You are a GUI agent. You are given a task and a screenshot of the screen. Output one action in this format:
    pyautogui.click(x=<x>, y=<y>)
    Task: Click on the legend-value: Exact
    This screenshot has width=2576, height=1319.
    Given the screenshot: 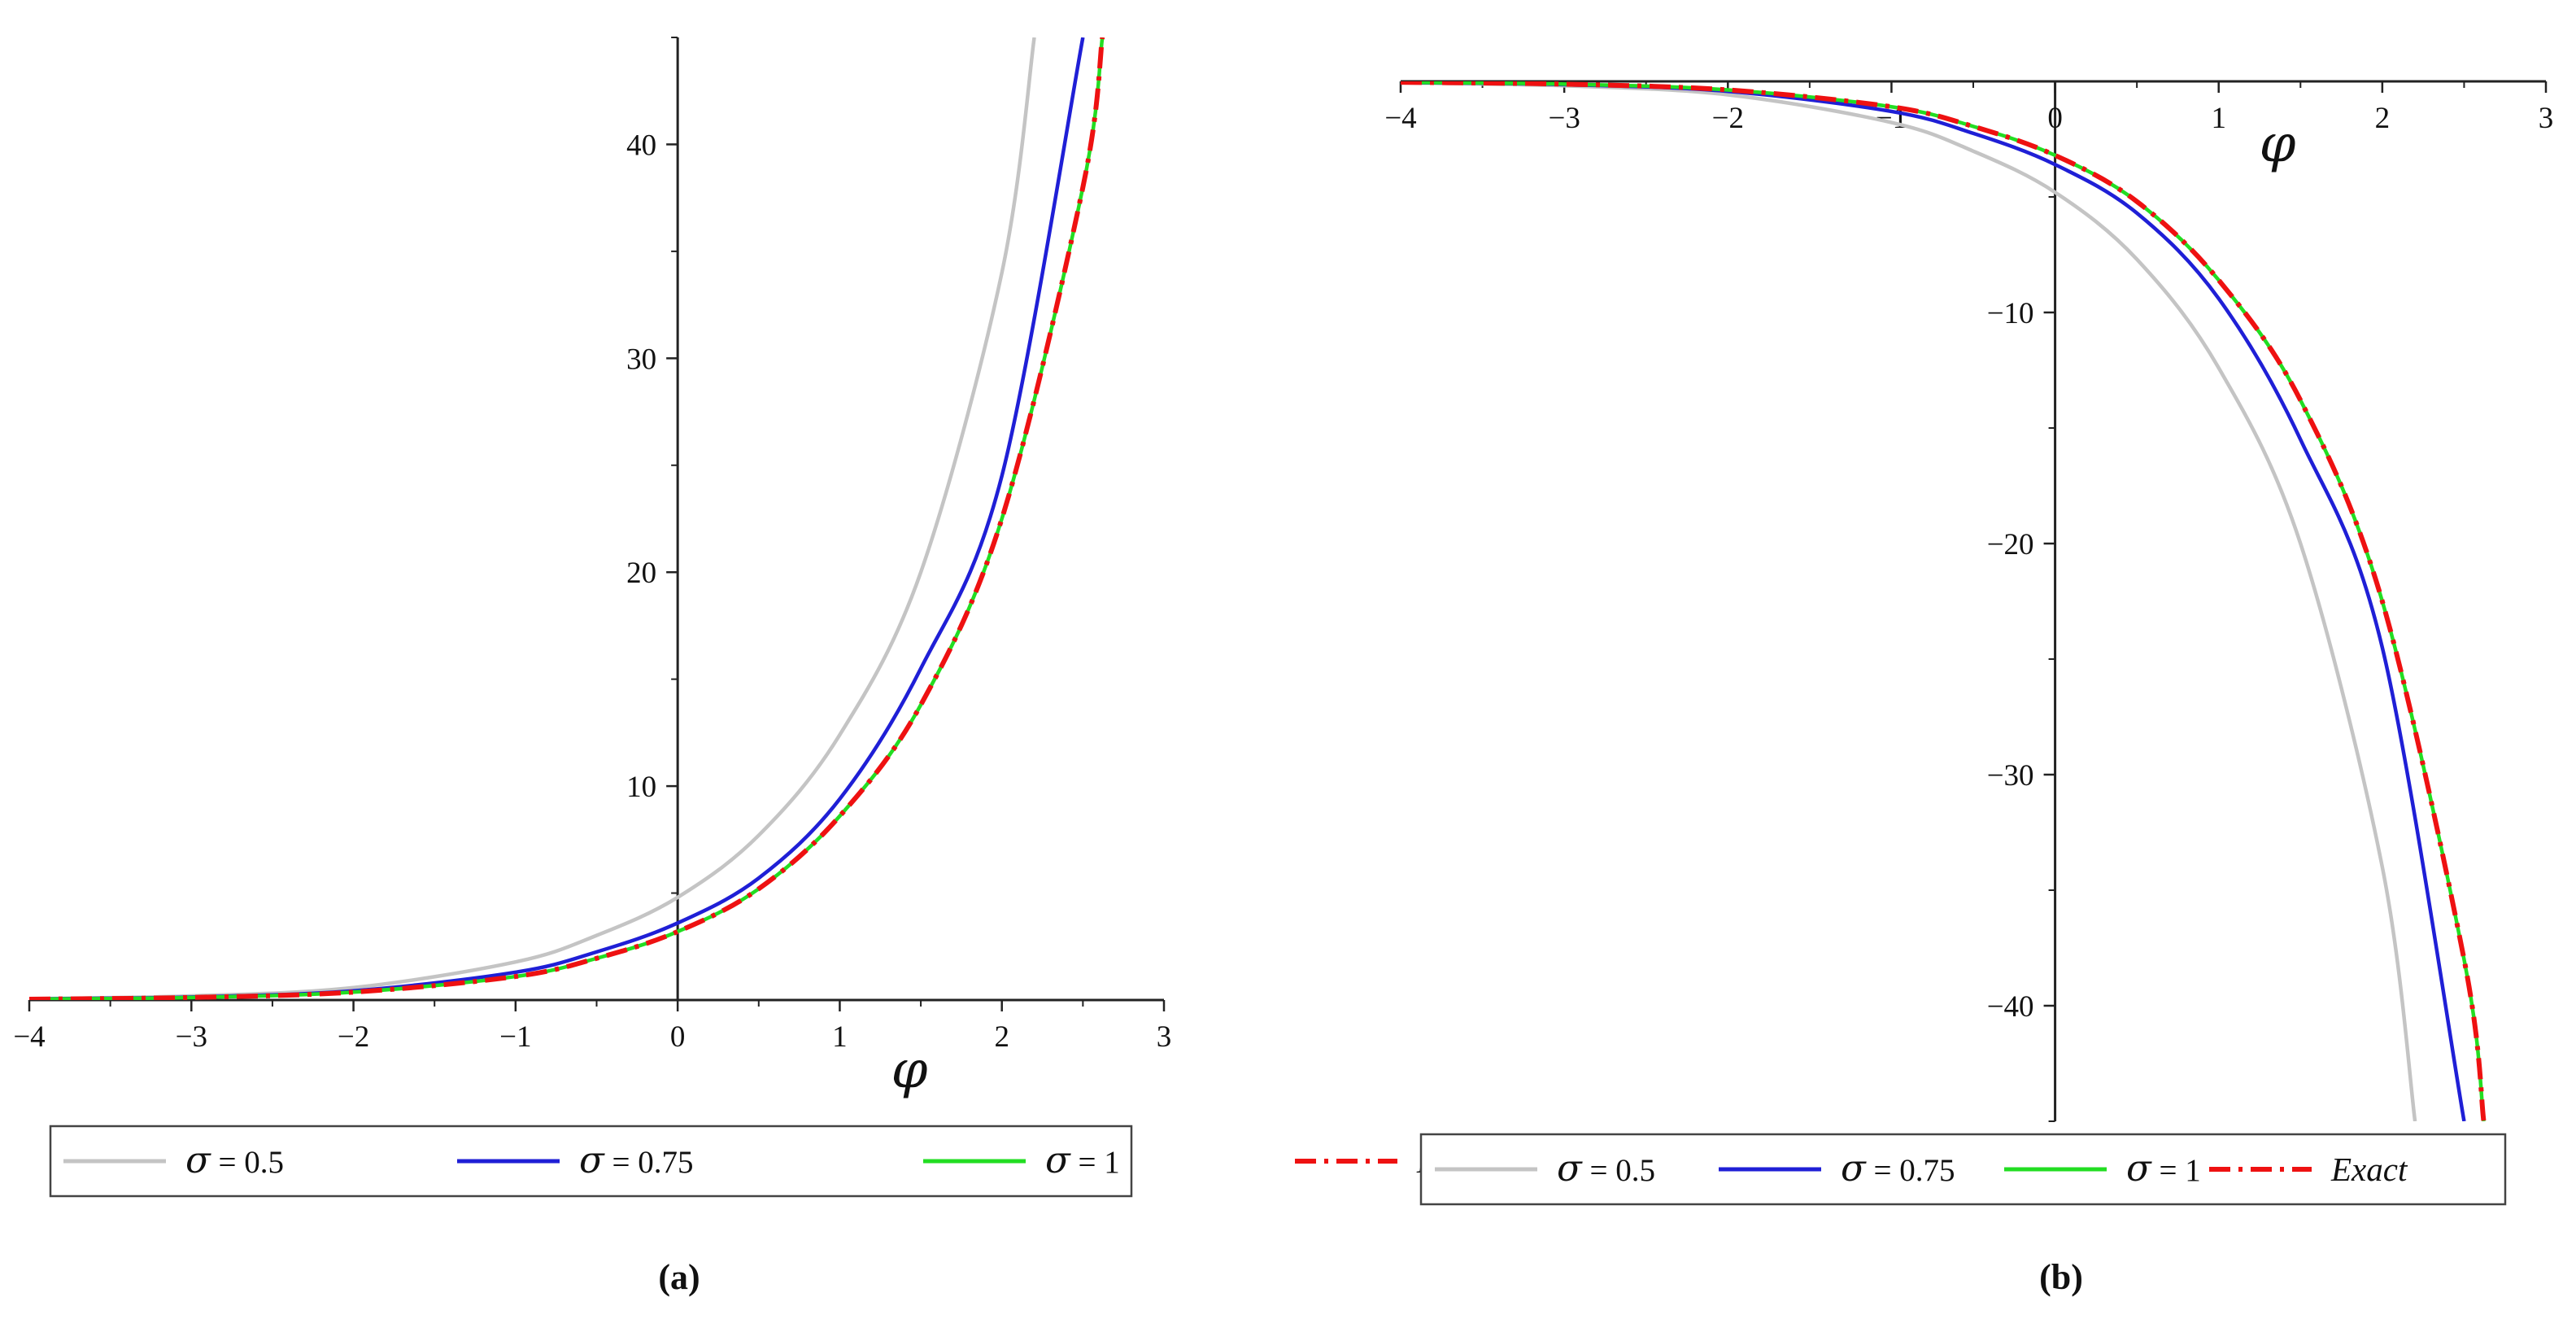 What is the action you would take?
    pyautogui.click(x=2369, y=1169)
    